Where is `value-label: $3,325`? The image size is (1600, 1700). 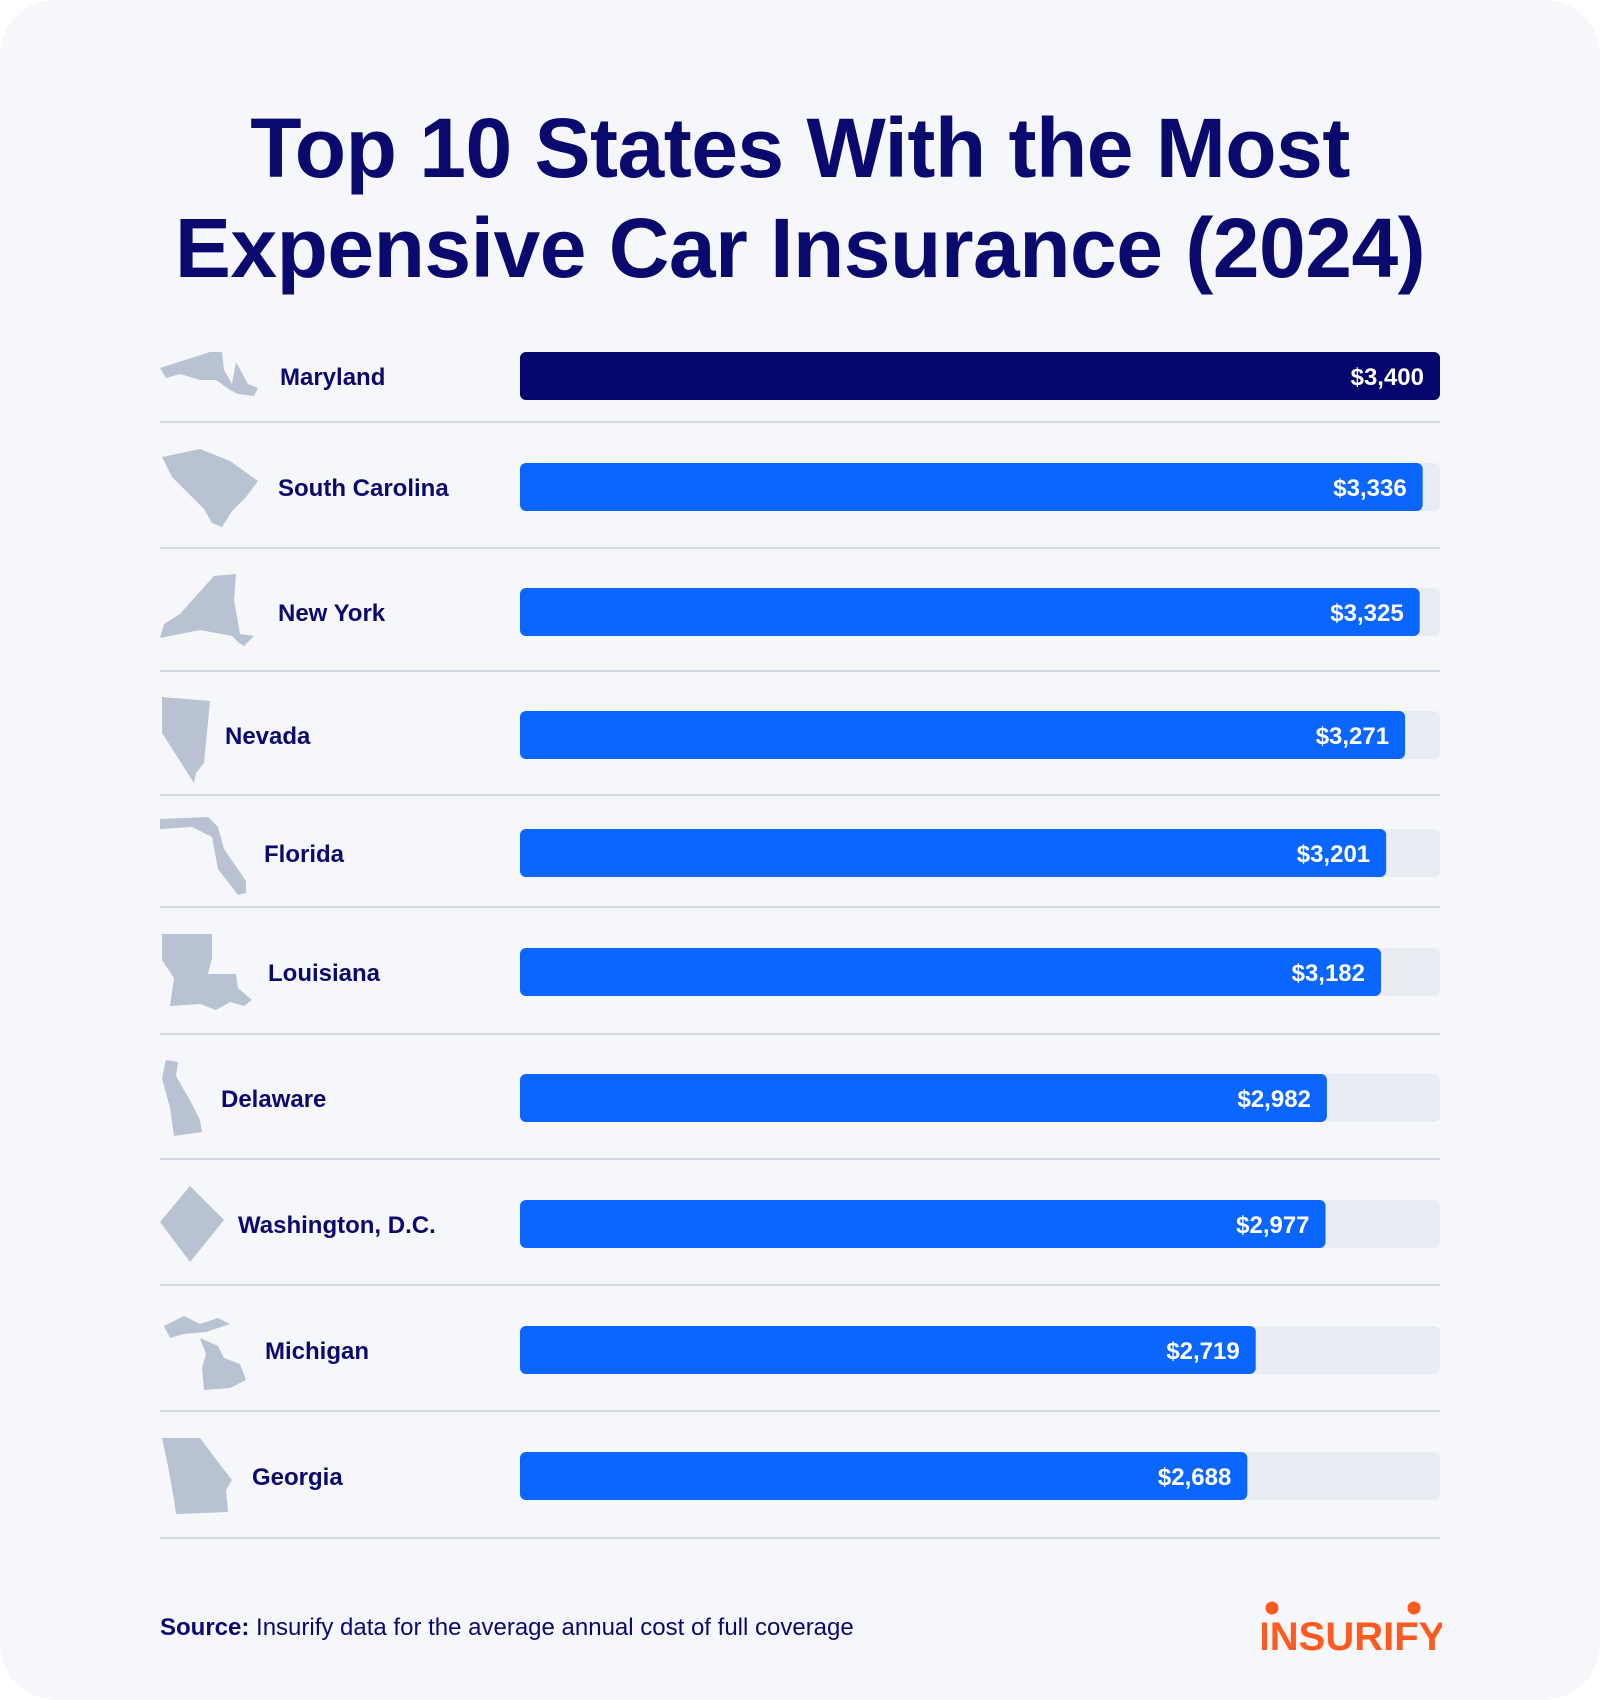
value-label: $3,325 is located at coordinates (1366, 613).